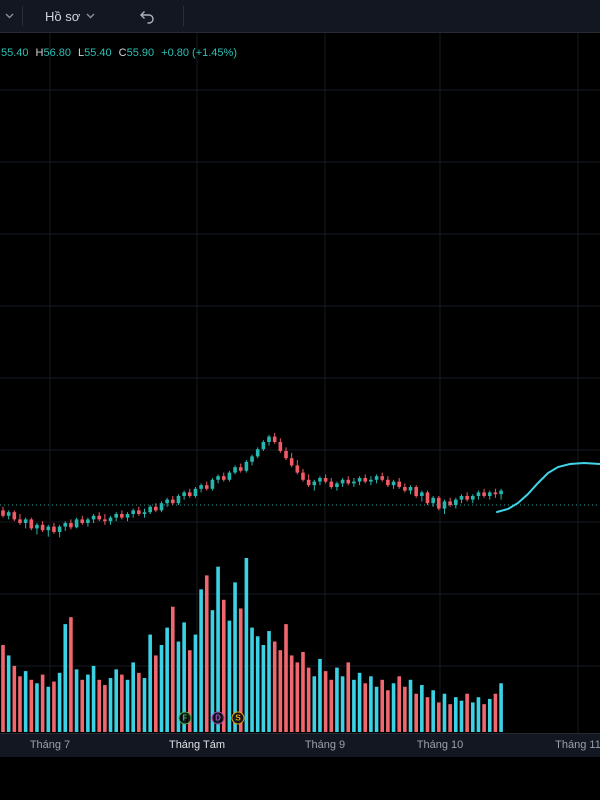  Describe the element at coordinates (440, 745) in the screenshot. I see `axis-month-label: Tháng 10` at that location.